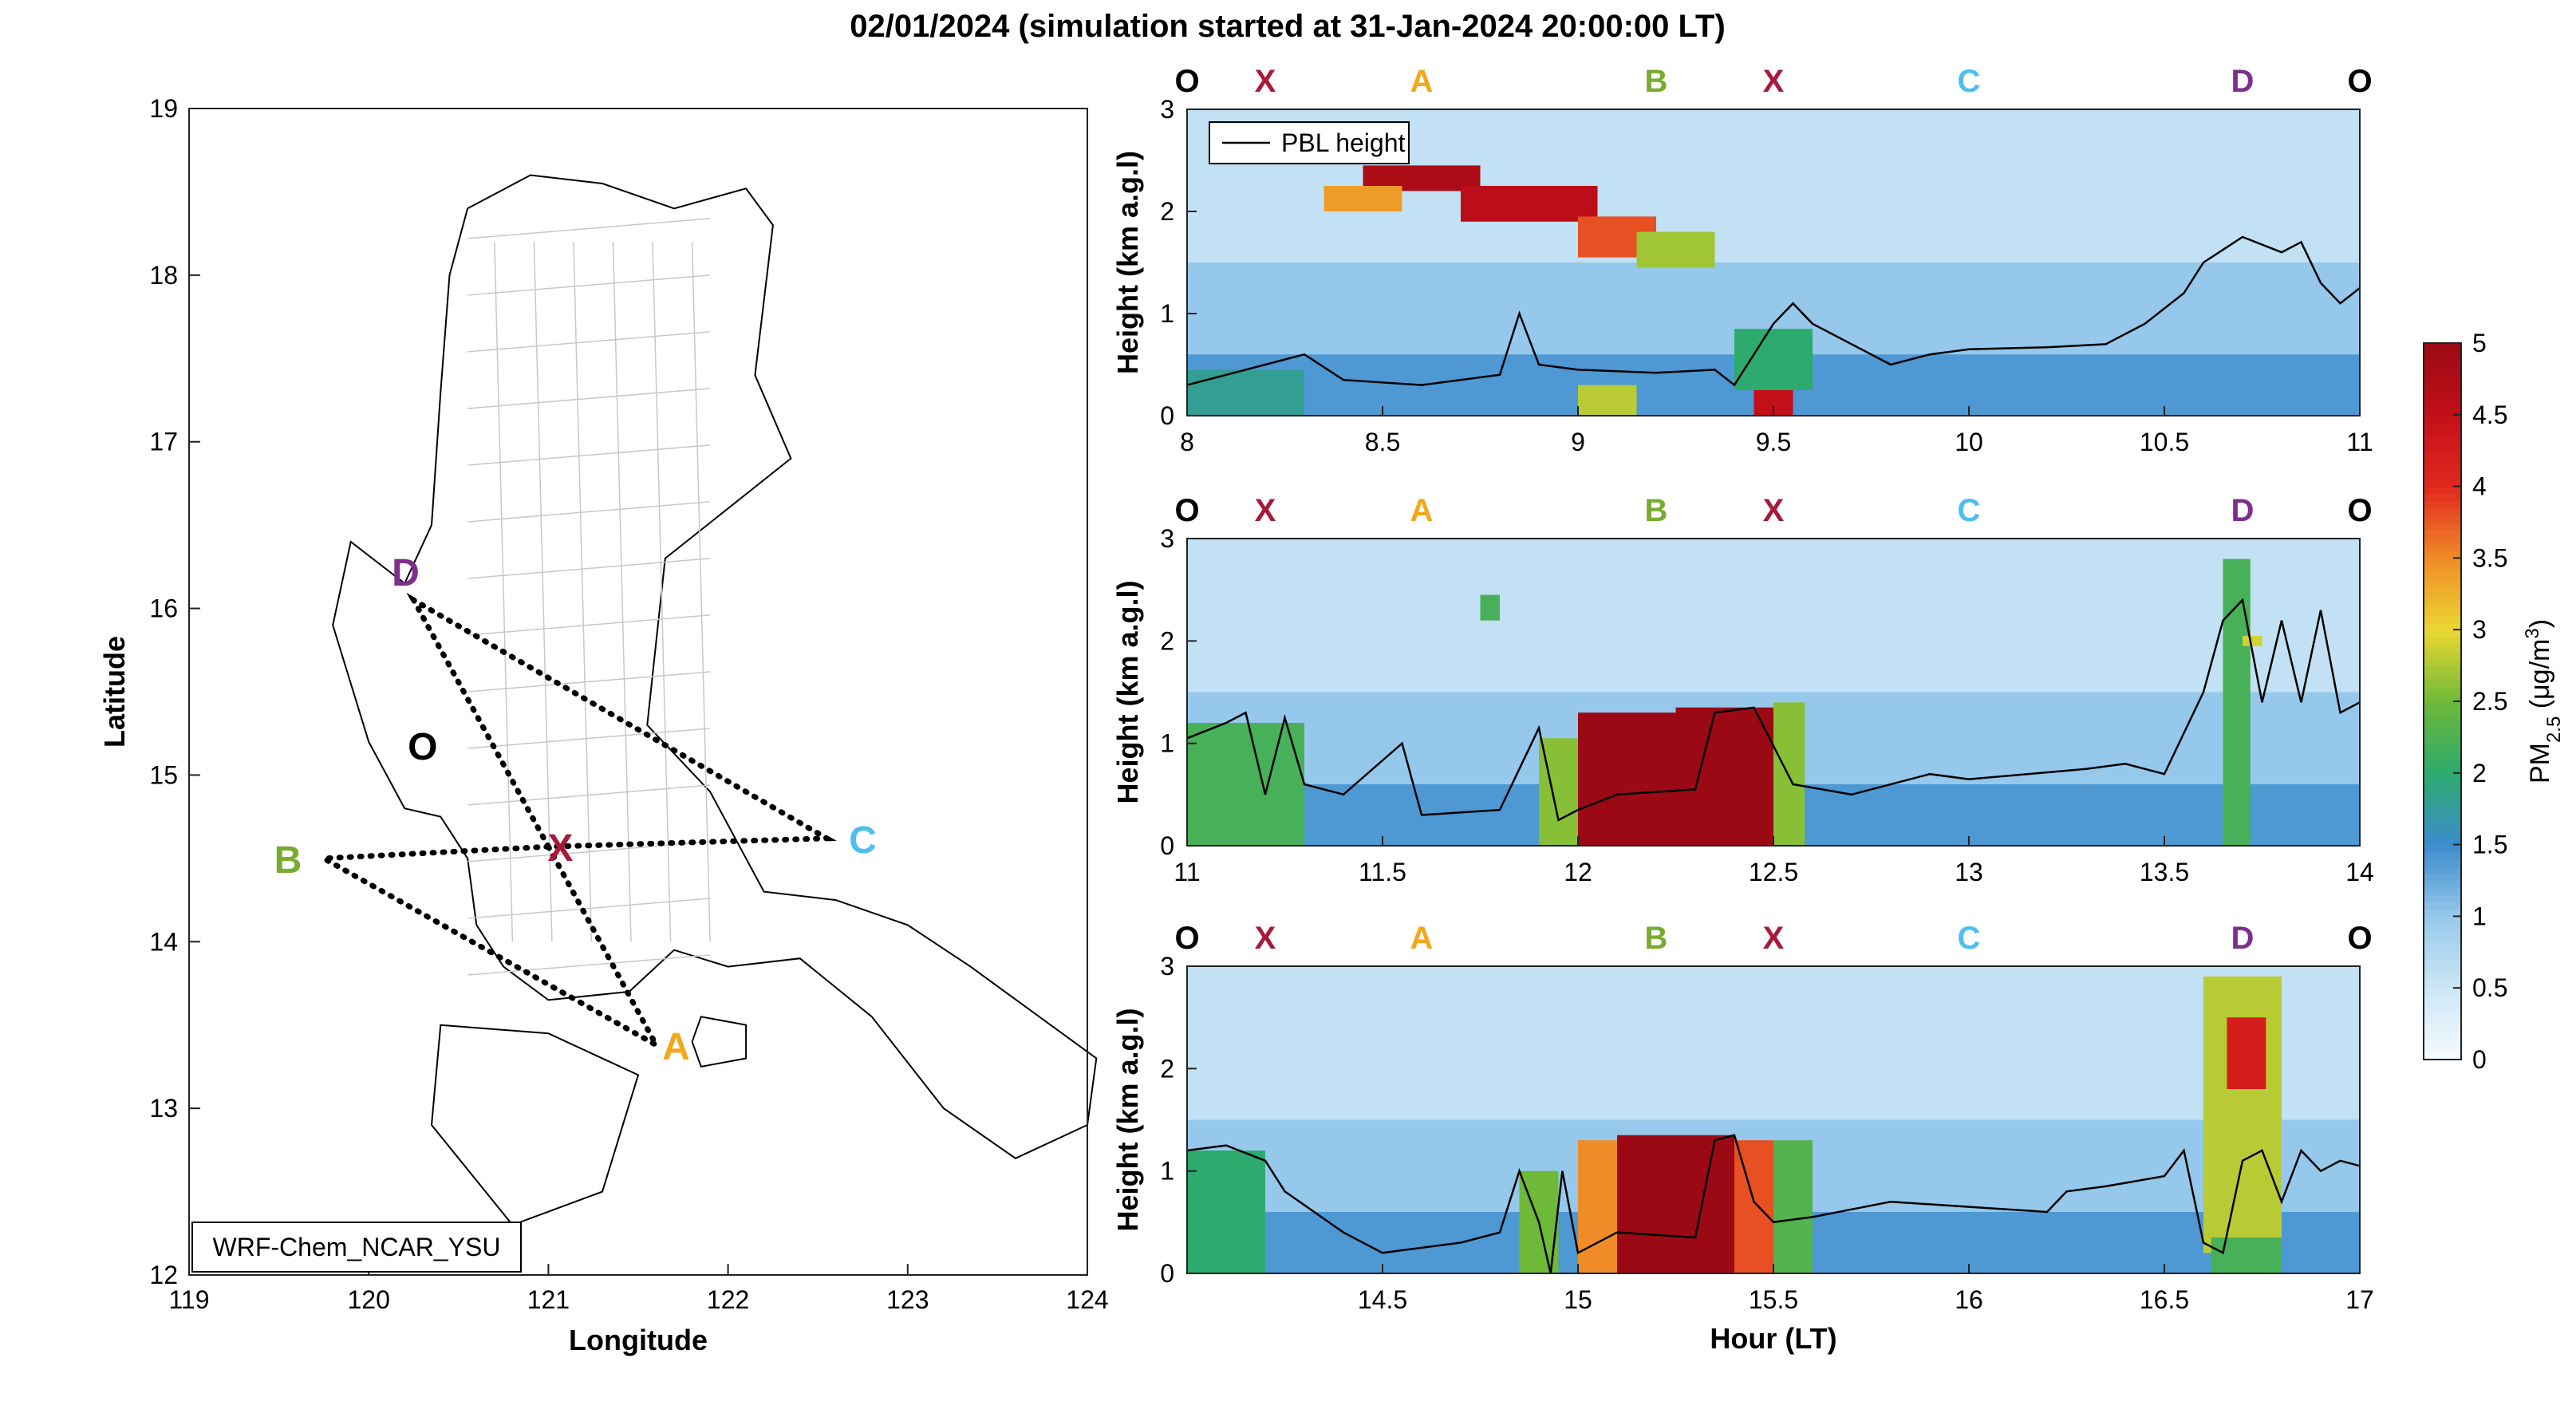 Image resolution: width=2576 pixels, height=1413 pixels. Describe the element at coordinates (549, 1299) in the screenshot. I see `map-xtick-label: 121` at that location.